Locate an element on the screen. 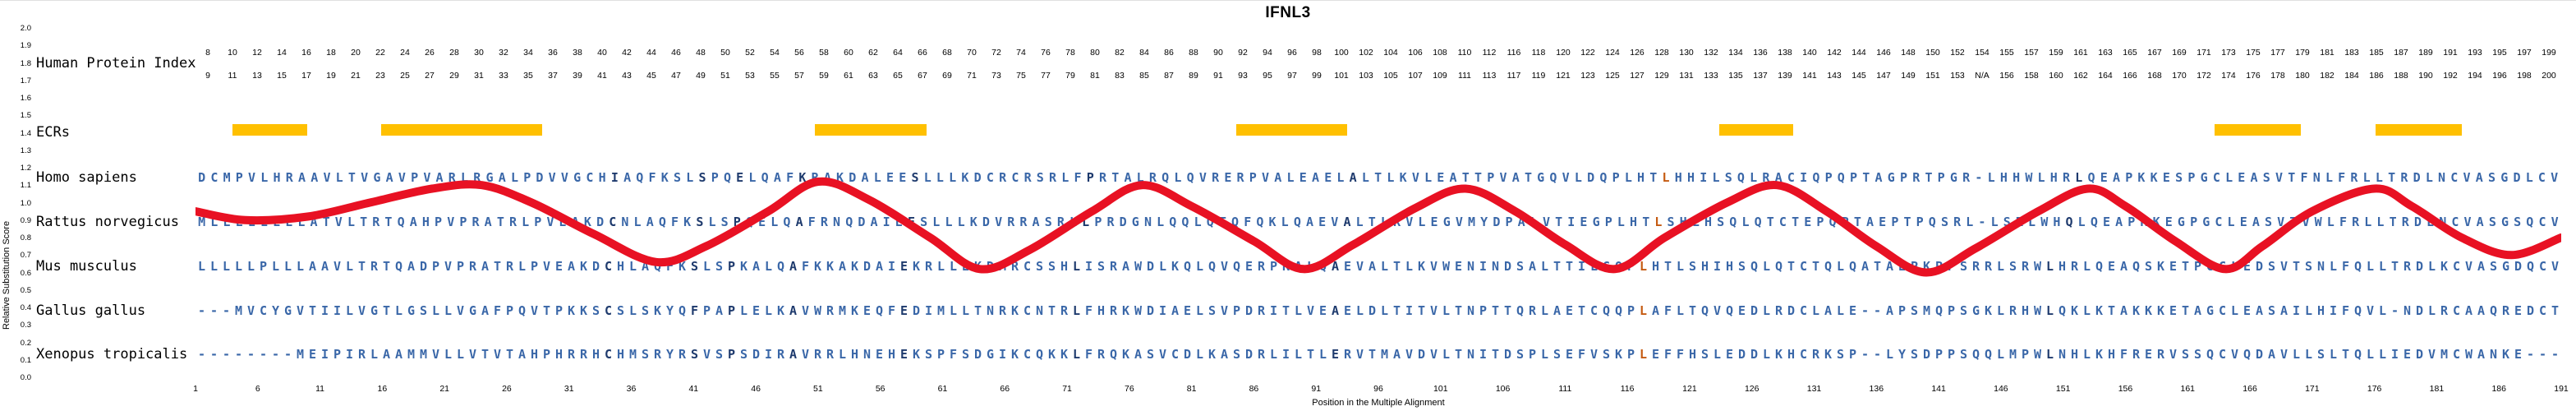 This screenshot has width=2576, height=411. protein-index-number: 39 is located at coordinates (577, 76).